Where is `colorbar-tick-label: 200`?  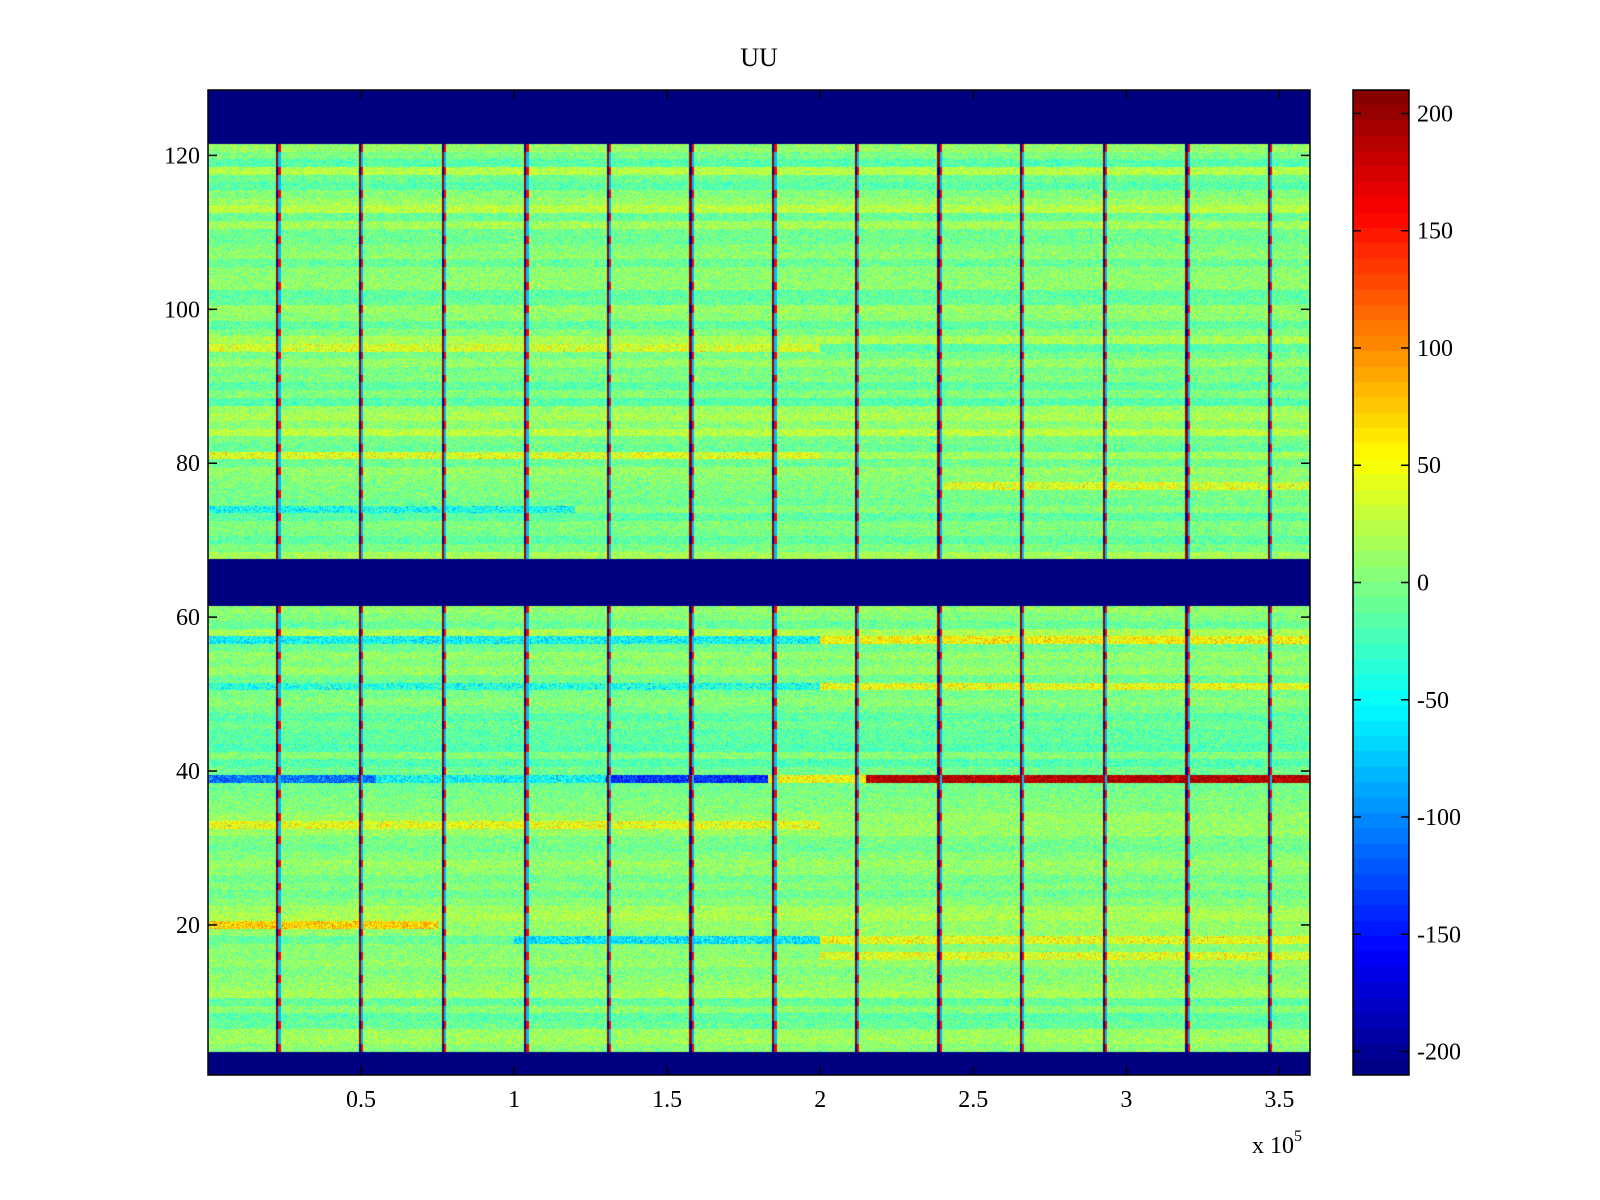 colorbar-tick-label: 200 is located at coordinates (1435, 114).